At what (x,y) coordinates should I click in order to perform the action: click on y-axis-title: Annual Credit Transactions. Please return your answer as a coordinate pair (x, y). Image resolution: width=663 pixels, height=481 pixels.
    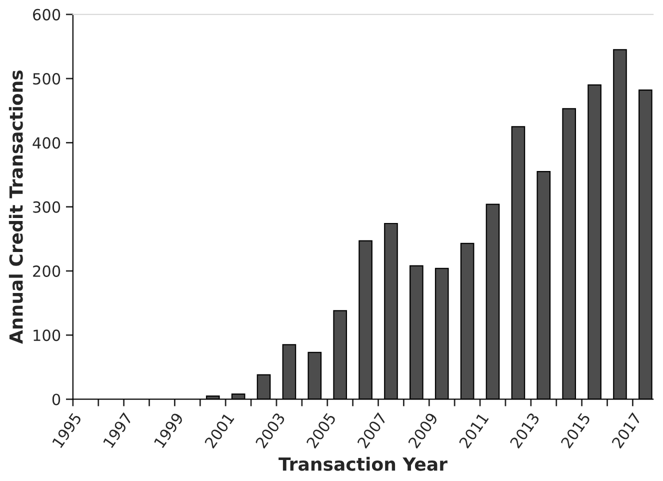
    Looking at the image, I should click on (15, 207).